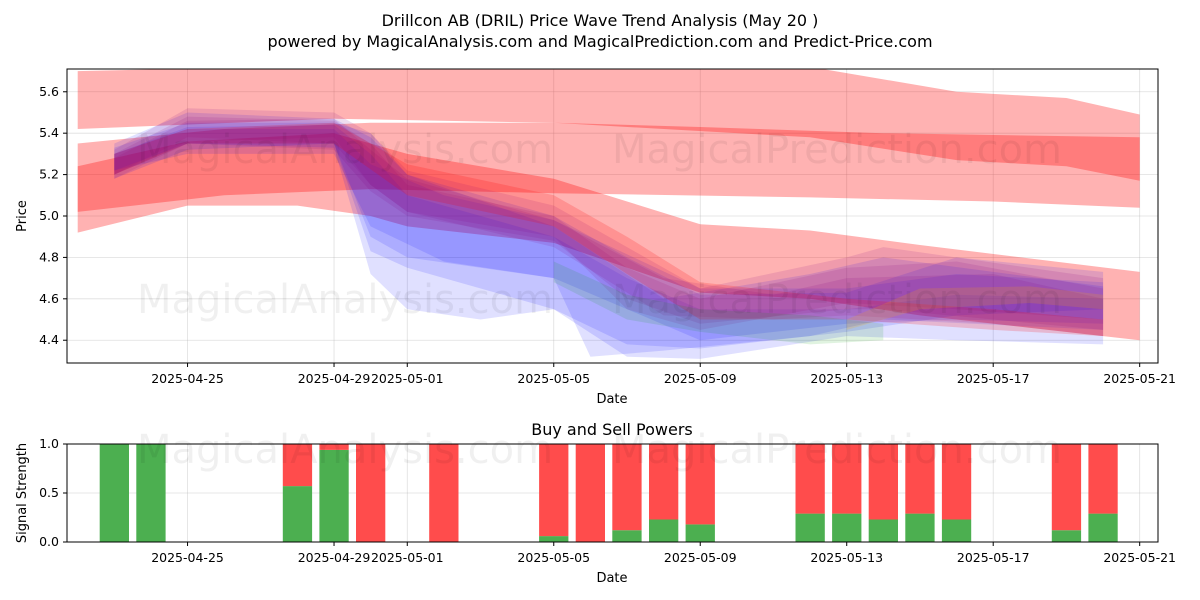  Describe the element at coordinates (49, 91) in the screenshot. I see `price-y-tick-label: 5.6` at that location.